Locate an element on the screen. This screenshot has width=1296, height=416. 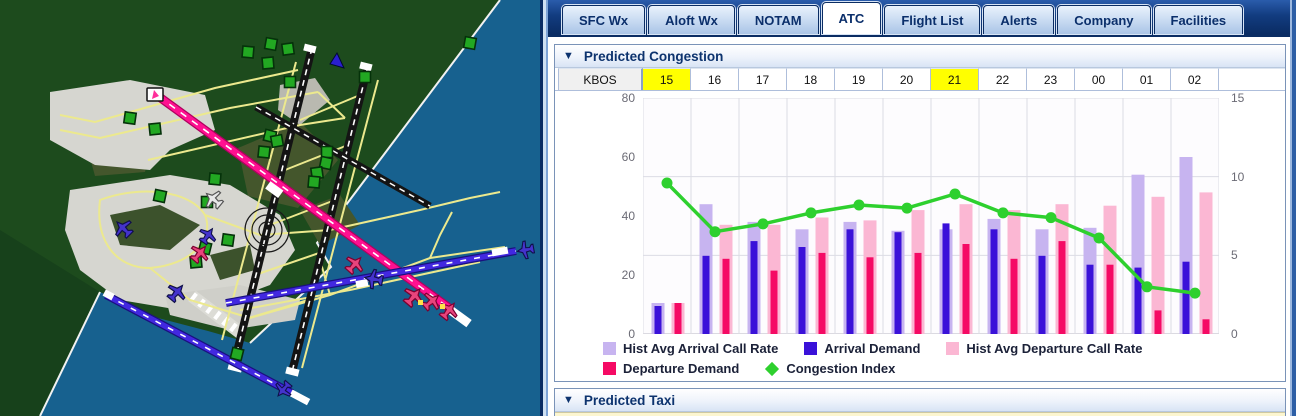
right-axis: 0 5 10 15 is located at coordinates (1252, 216).